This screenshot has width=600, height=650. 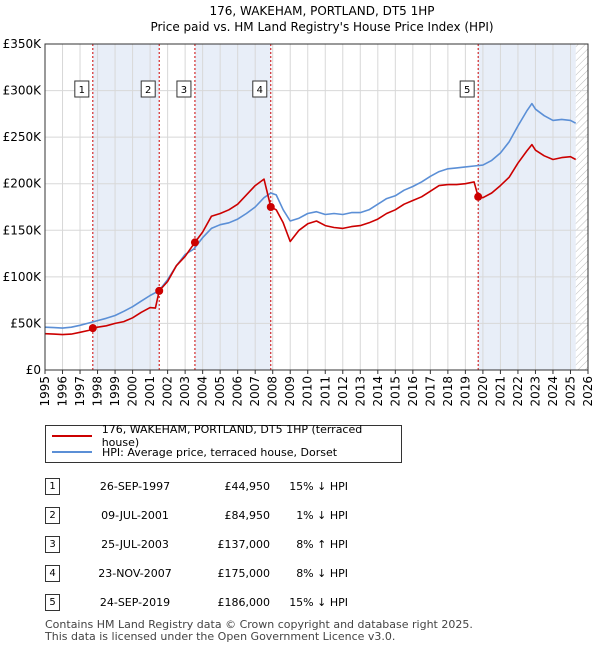 What do you see at coordinates (553, 391) in the screenshot?
I see `x-tick-label: 2024` at bounding box center [553, 391].